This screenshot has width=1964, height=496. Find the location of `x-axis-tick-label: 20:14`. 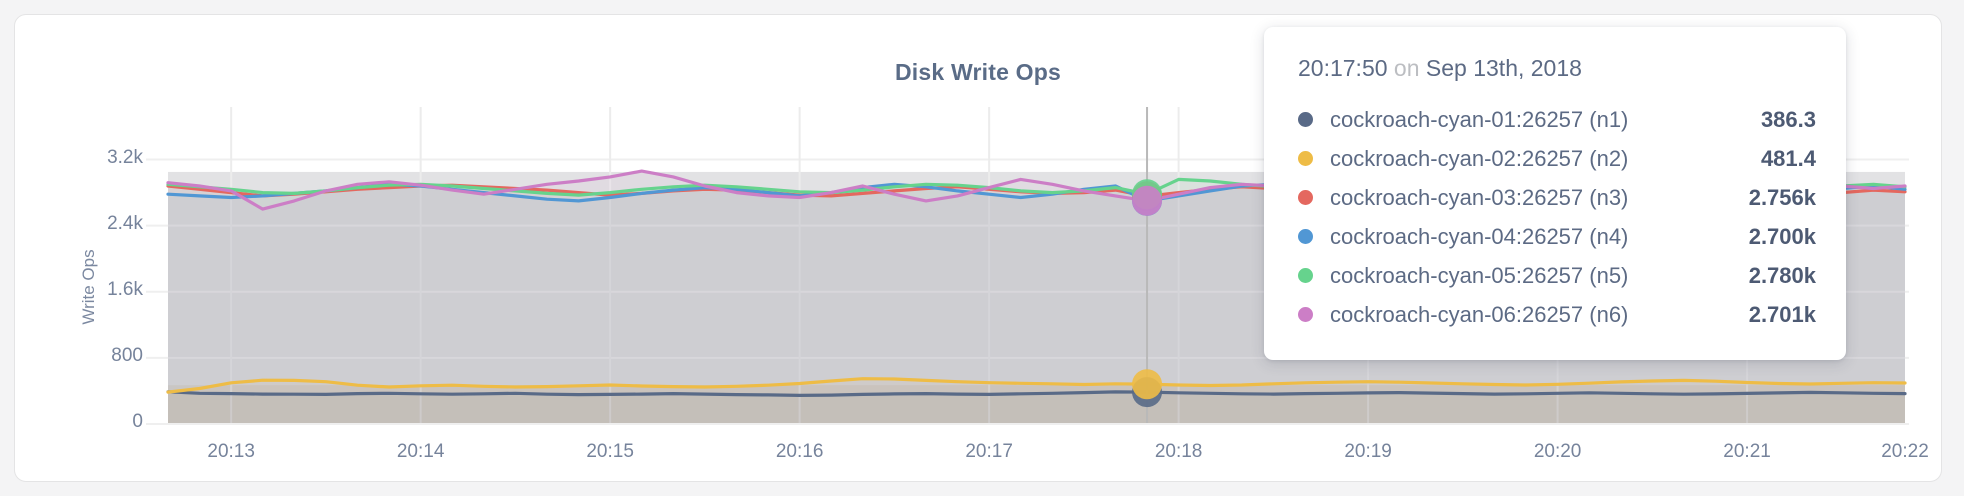

x-axis-tick-label: 20:14 is located at coordinates (420, 451).